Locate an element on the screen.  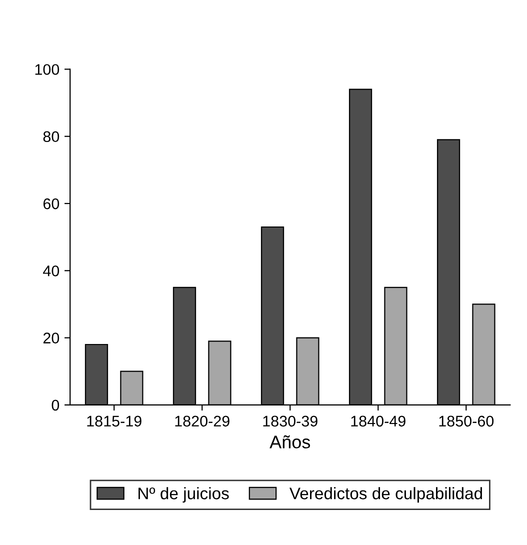
y-tick-label: 40 is located at coordinates (51, 271).